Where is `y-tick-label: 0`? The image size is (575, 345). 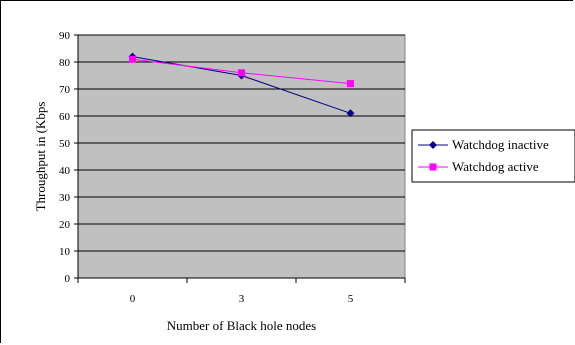
y-tick-label: 0 is located at coordinates (68, 279).